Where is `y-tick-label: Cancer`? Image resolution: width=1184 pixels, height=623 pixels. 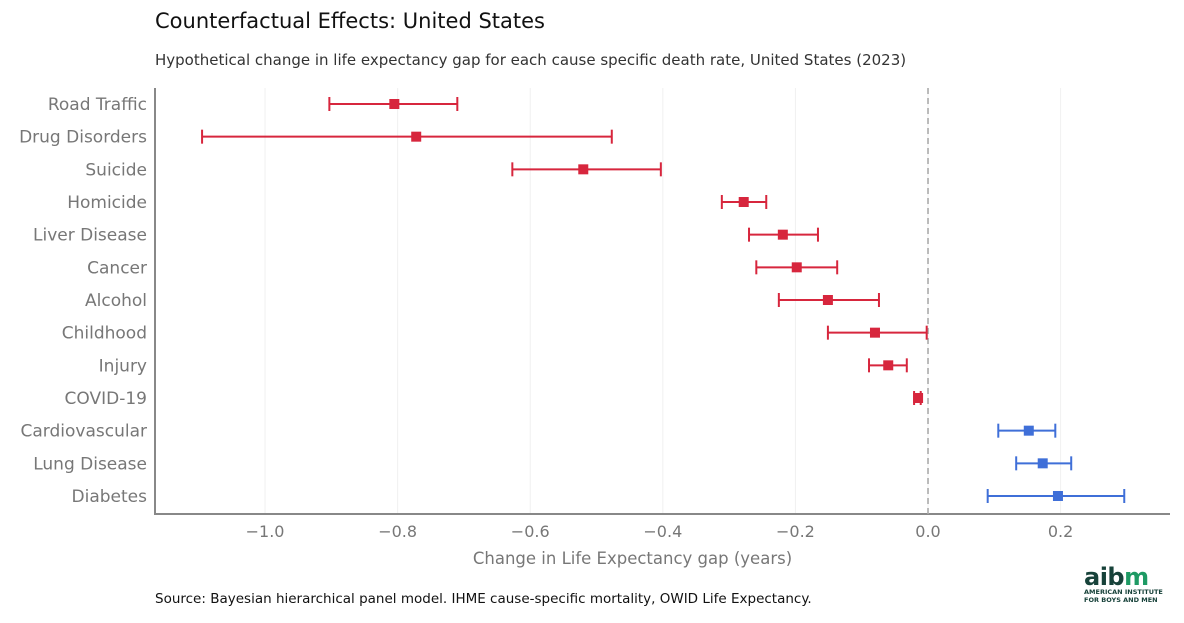
y-tick-label: Cancer is located at coordinates (117, 268).